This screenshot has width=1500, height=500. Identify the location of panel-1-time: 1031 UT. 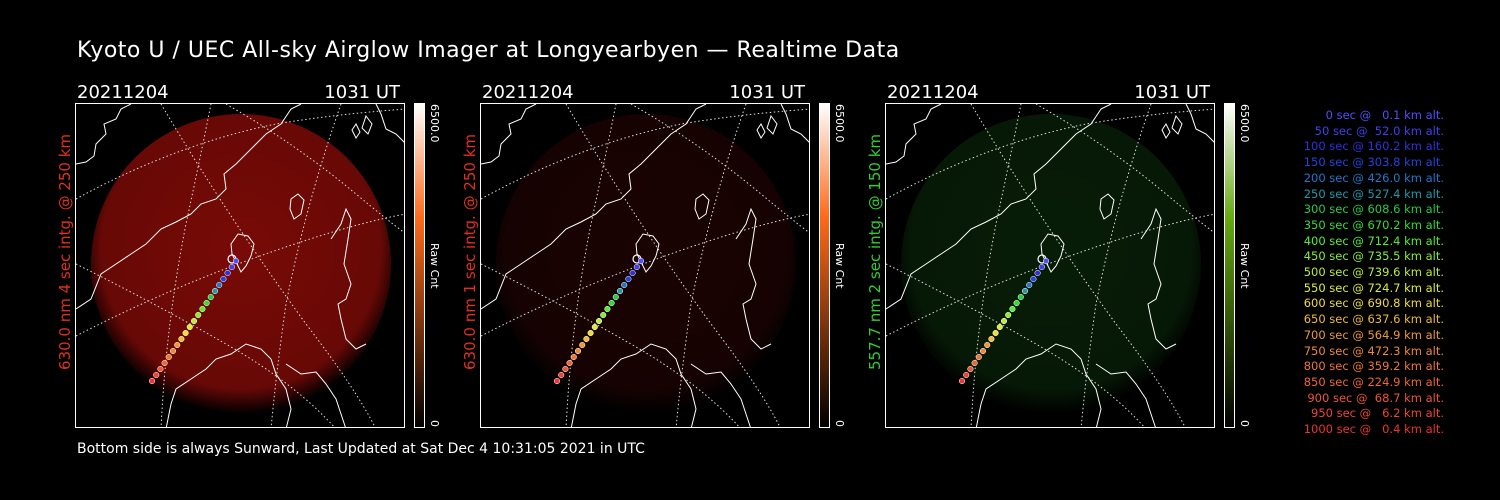
(362, 92).